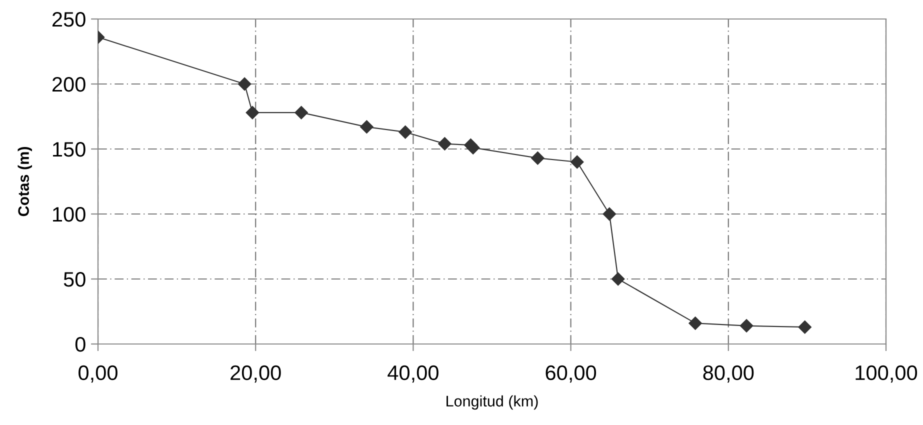  Describe the element at coordinates (98, 374) in the screenshot. I see `x-tick-label: 0,00` at that location.